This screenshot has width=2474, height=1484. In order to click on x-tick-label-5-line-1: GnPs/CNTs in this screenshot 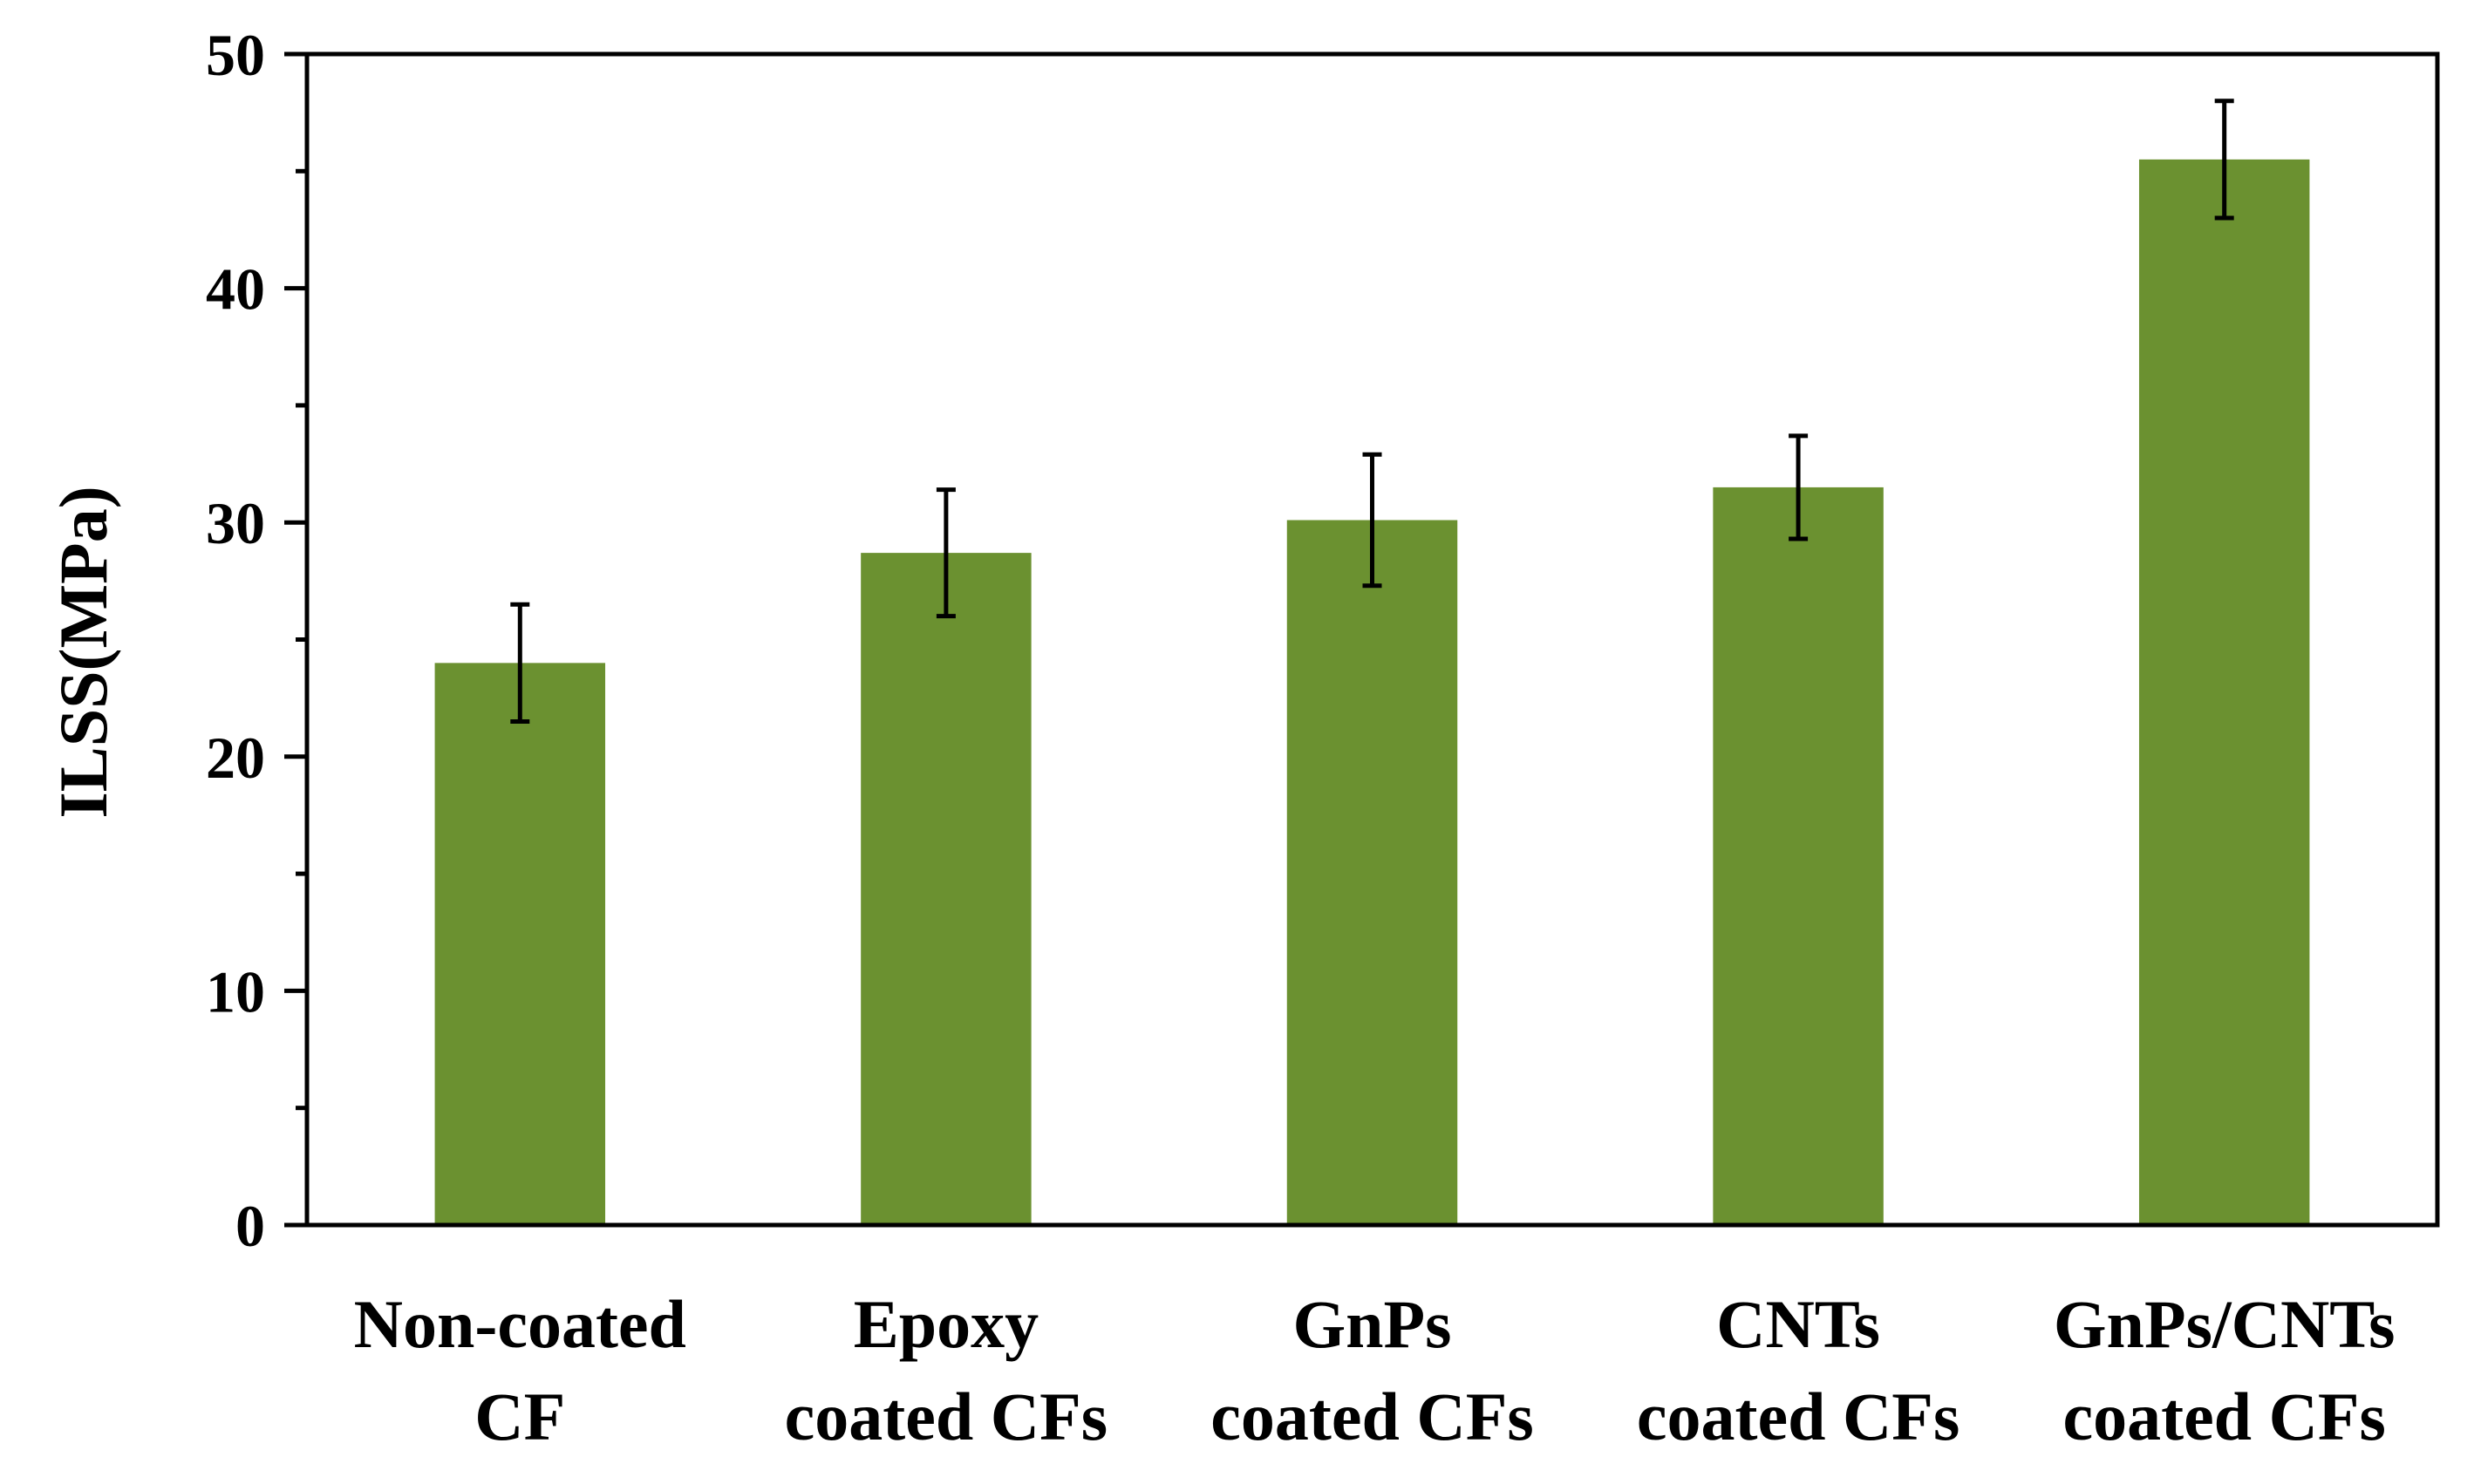, I will do `click(2225, 1324)`.